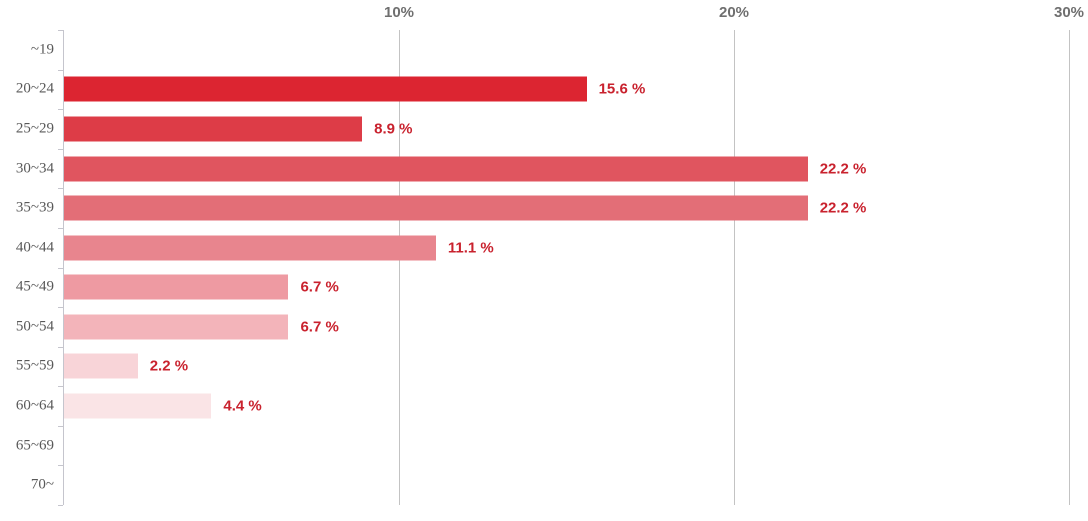  Describe the element at coordinates (542, 288) in the screenshot. I see `bar-row: 45~49 6.7 %` at that location.